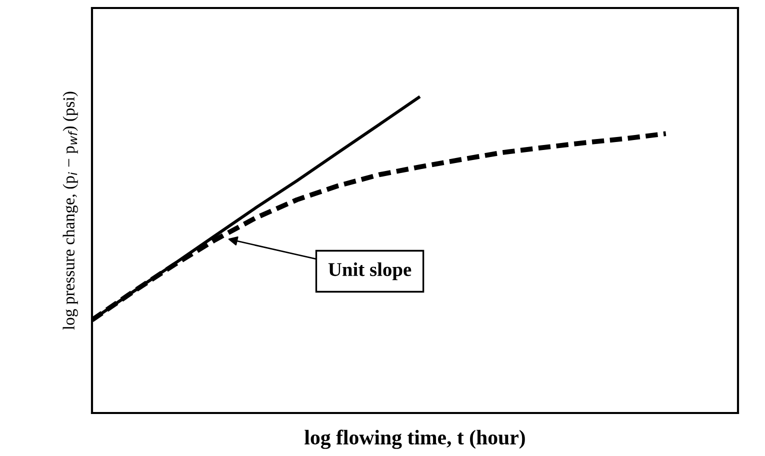 The width and height of the screenshot is (765, 456). What do you see at coordinates (370, 271) in the screenshot?
I see `annotation: Unit slope` at bounding box center [370, 271].